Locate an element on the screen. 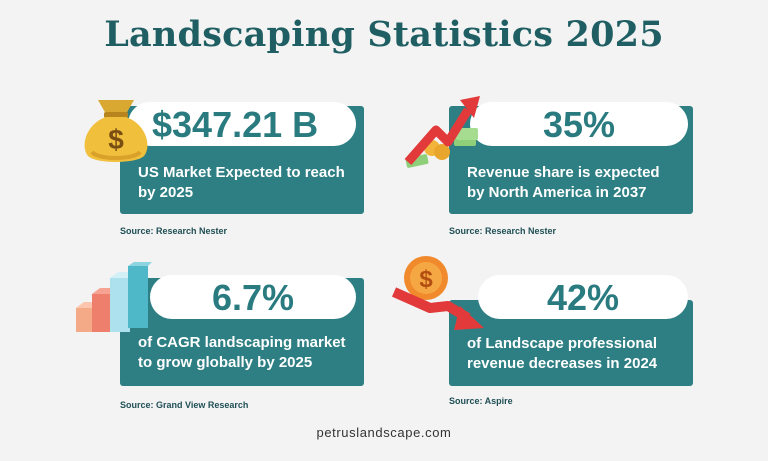 This screenshot has width=768, height=461. stat-source: Source: Grand View Research is located at coordinates (184, 405).